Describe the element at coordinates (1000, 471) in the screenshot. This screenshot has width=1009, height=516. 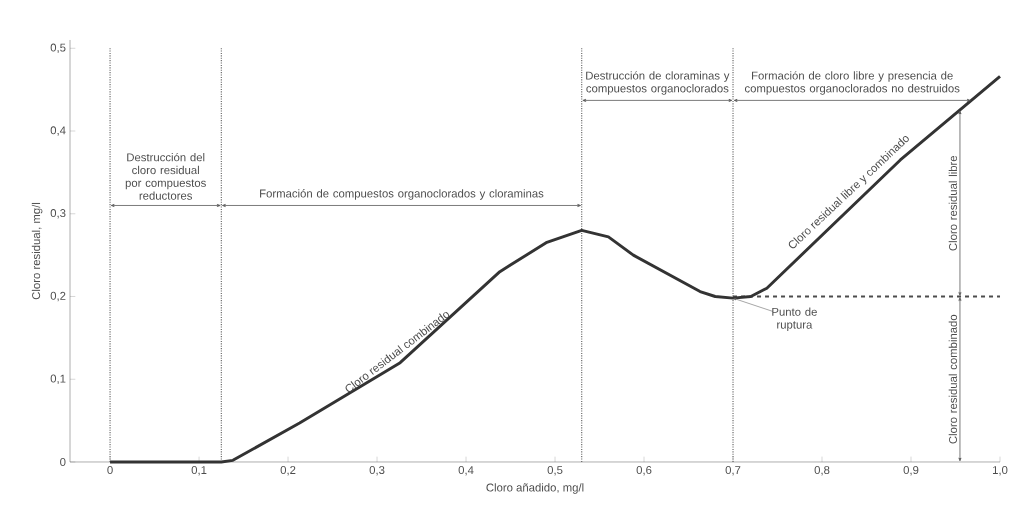
I see `x-tick-label: 1,0` at that location.